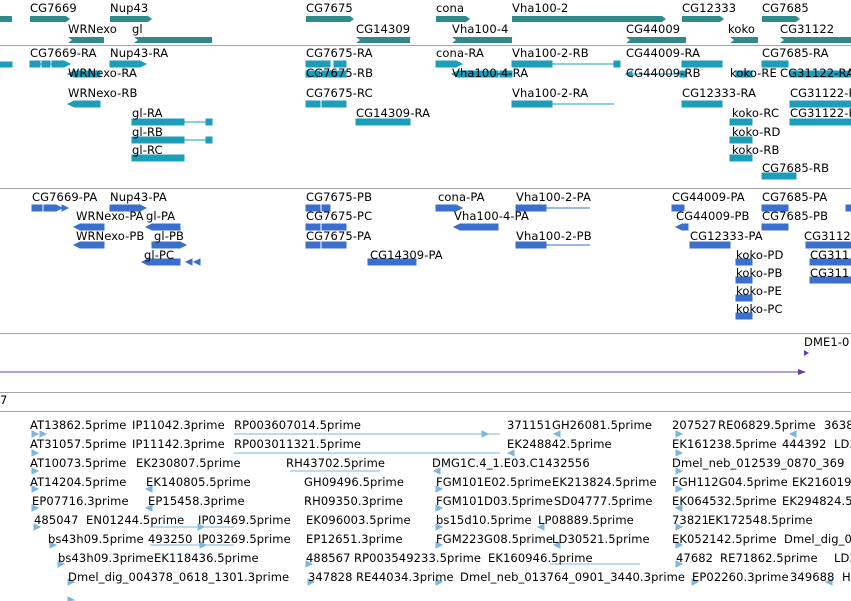 This screenshot has height=601, width=851. Describe the element at coordinates (159, 255) in the screenshot. I see `protein-label: gl-PC` at that location.